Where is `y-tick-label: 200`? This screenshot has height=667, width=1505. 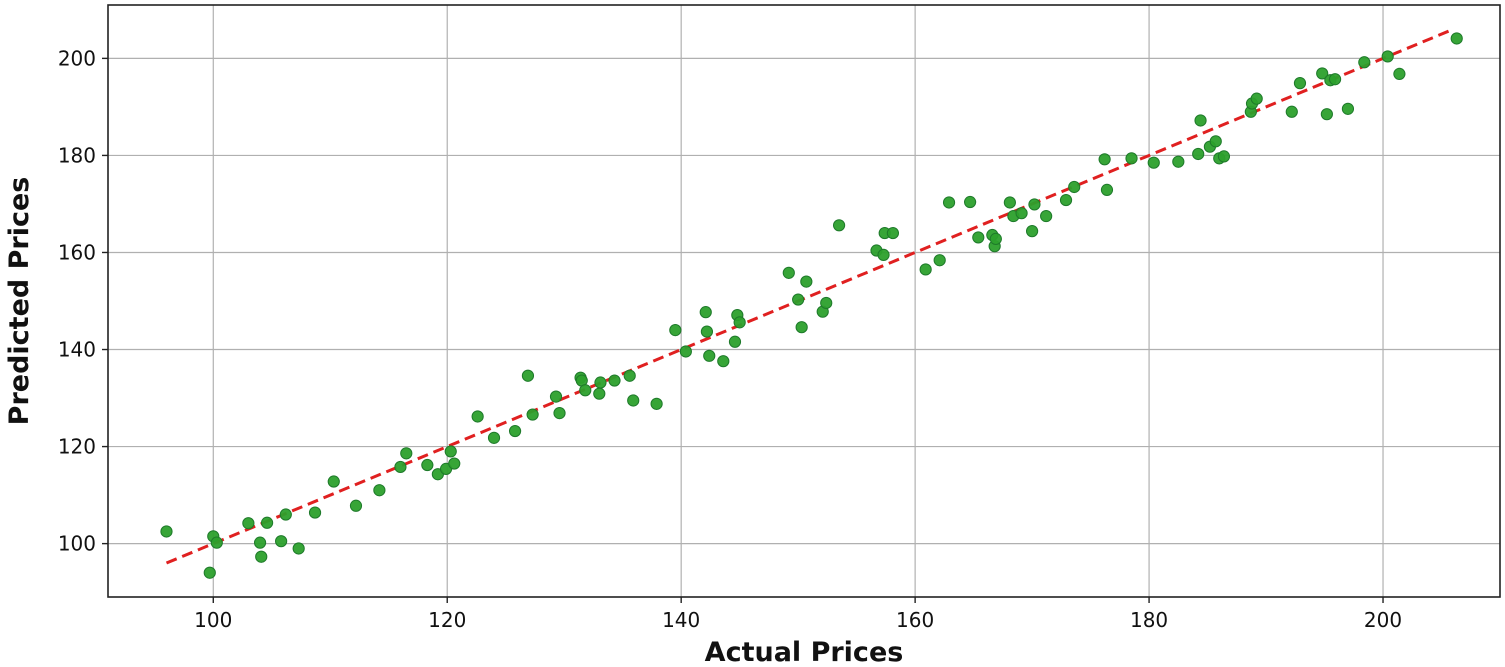 y-tick-label: 200 is located at coordinates (77, 58).